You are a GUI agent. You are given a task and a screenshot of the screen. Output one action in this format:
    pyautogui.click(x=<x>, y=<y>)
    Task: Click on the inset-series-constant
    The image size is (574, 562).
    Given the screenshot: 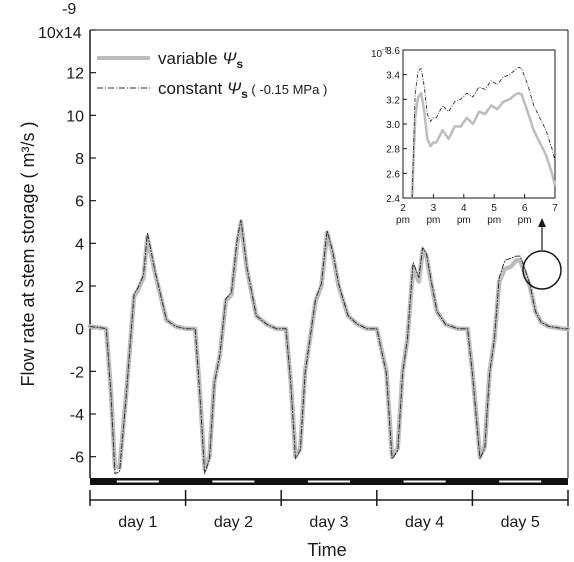 What is the action you would take?
    pyautogui.click(x=483, y=132)
    